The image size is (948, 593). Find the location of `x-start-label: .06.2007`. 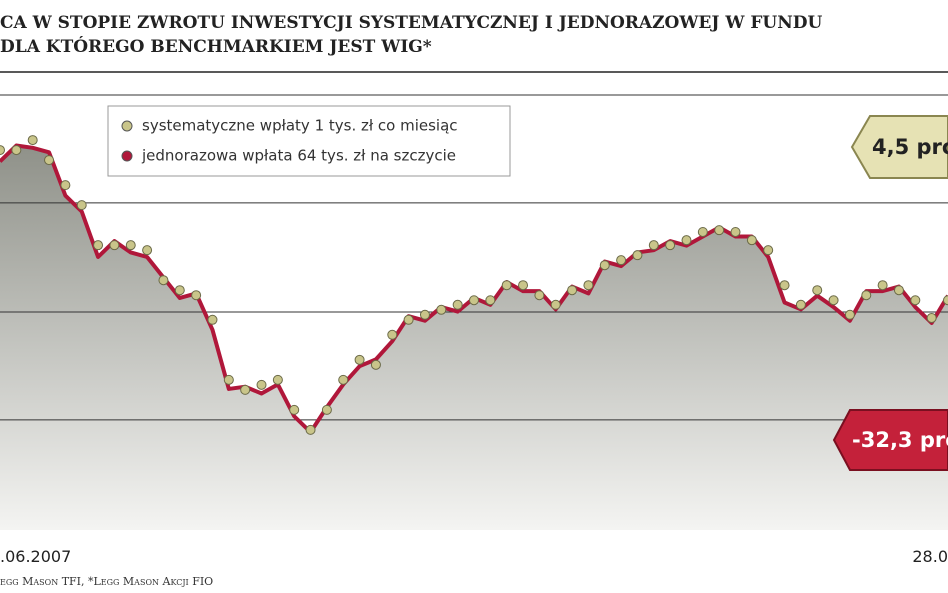

x-start-label: .06.2007 is located at coordinates (35, 556).